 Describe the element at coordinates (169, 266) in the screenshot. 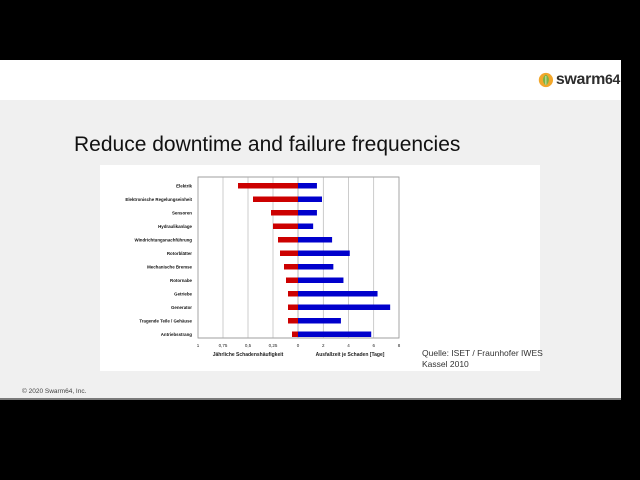

I see `category-label: Mechanische Bremse` at that location.